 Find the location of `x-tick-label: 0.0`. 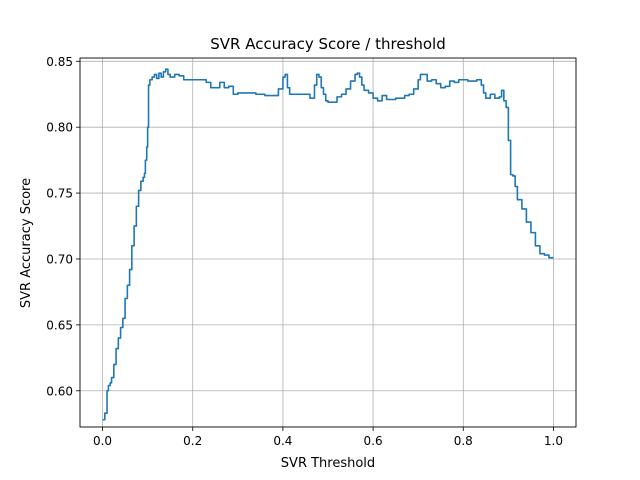

x-tick-label: 0.0 is located at coordinates (102, 441).